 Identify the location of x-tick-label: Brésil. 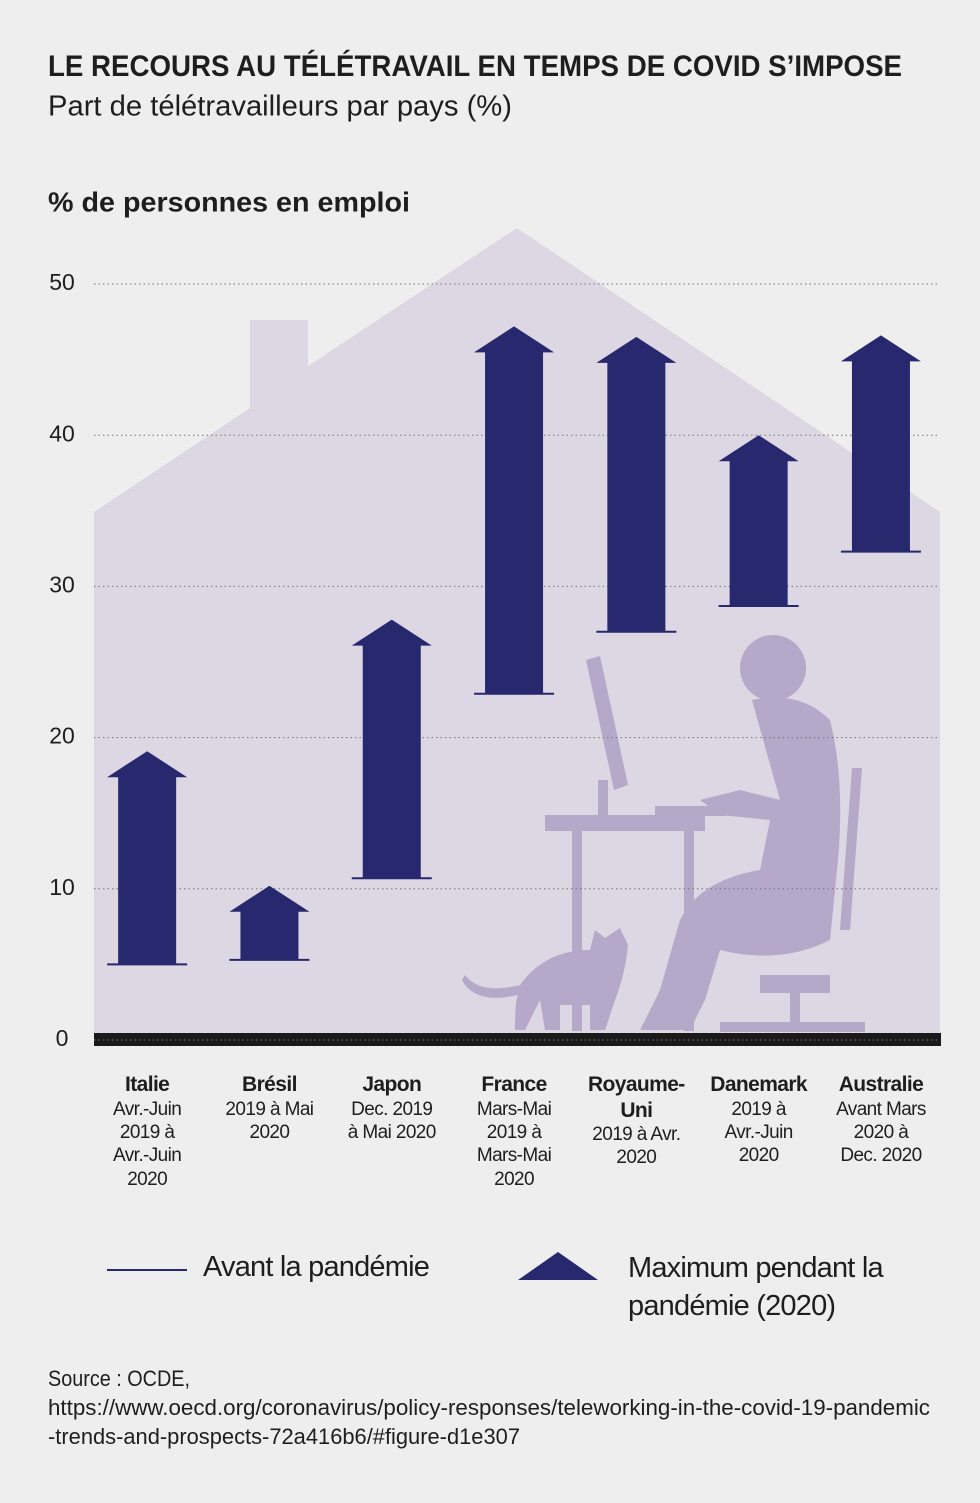
(269, 1084).